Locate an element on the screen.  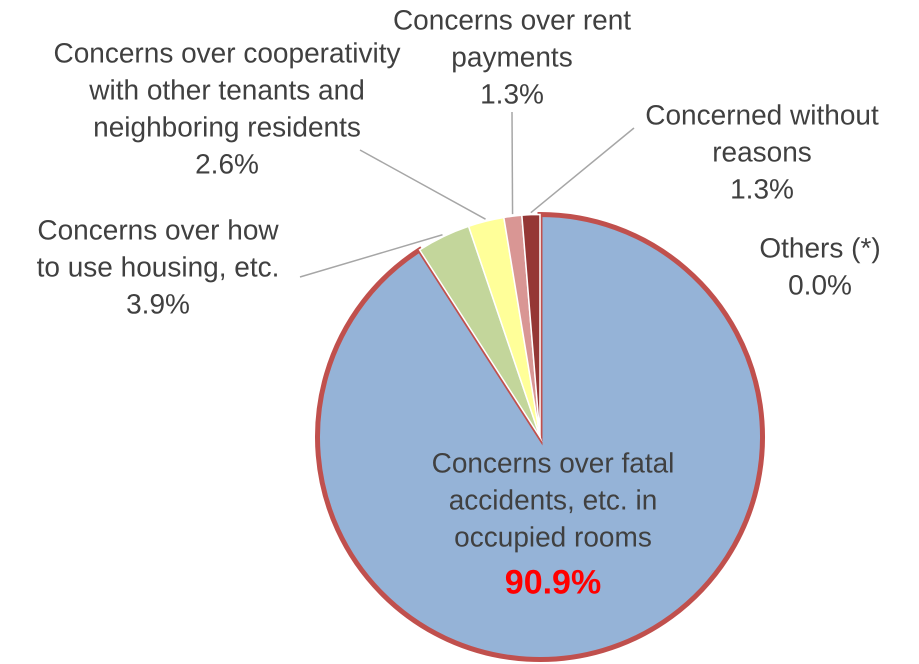
text: 0.0% is located at coordinates (820, 285).